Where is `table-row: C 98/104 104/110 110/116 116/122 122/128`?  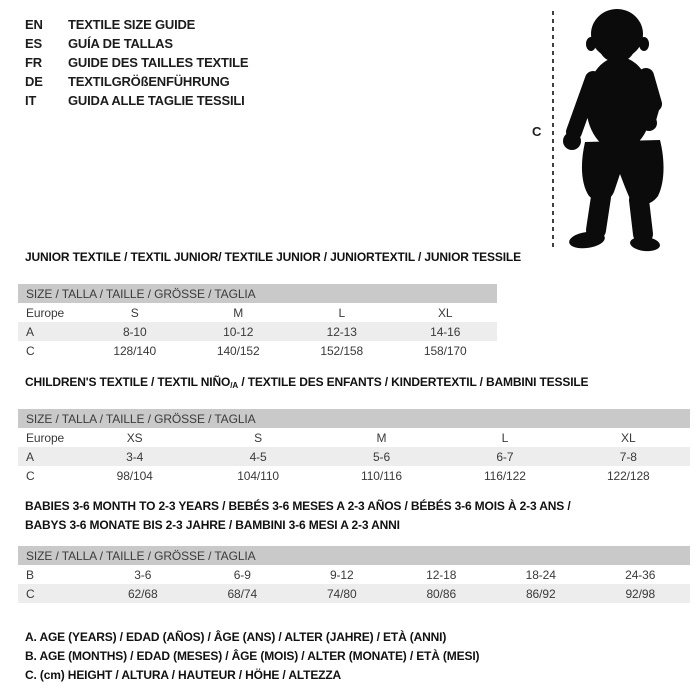 table-row: C 98/104 104/110 110/116 116/122 122/128 is located at coordinates (354, 475).